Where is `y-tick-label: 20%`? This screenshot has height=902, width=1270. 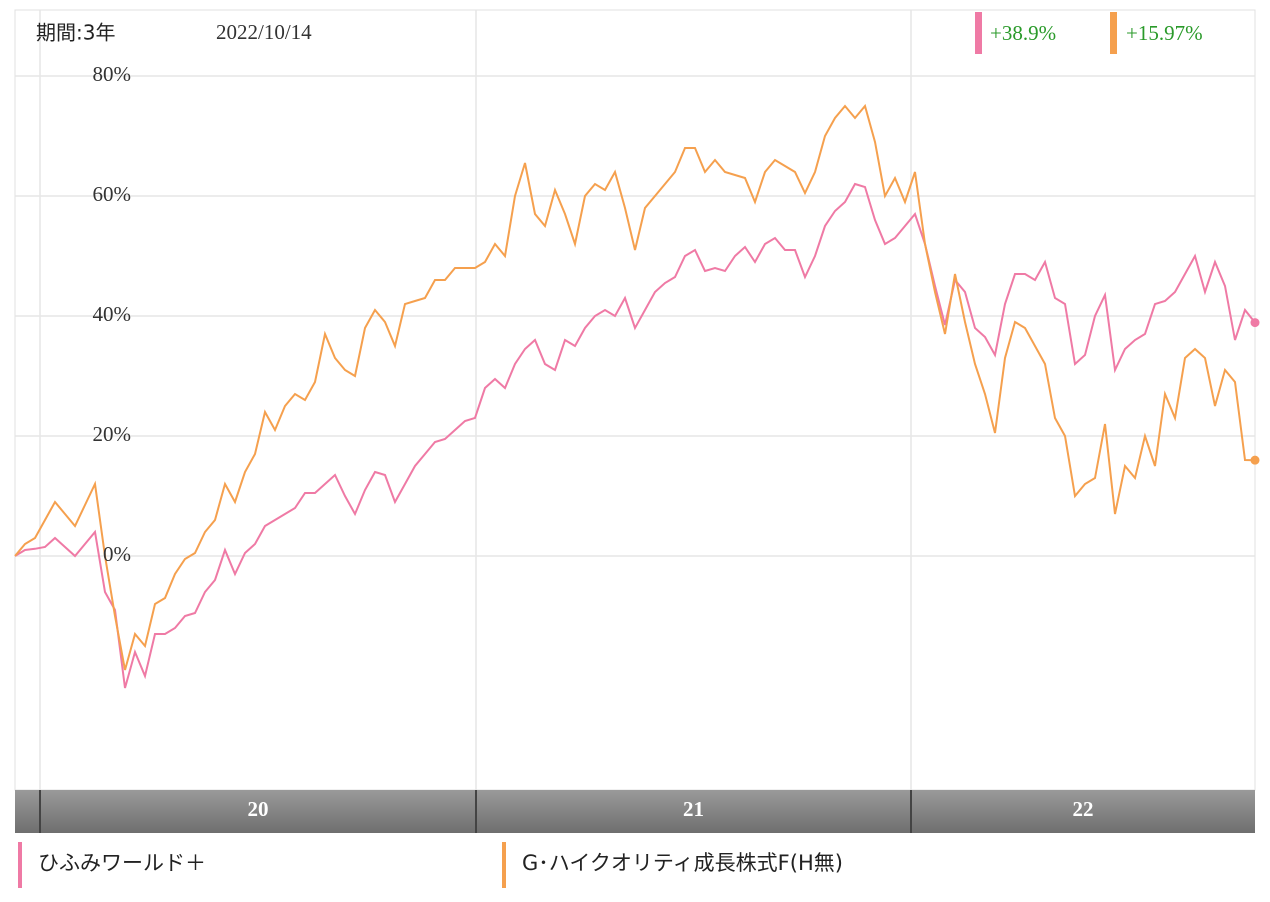 y-tick-label: 20% is located at coordinates (112, 434).